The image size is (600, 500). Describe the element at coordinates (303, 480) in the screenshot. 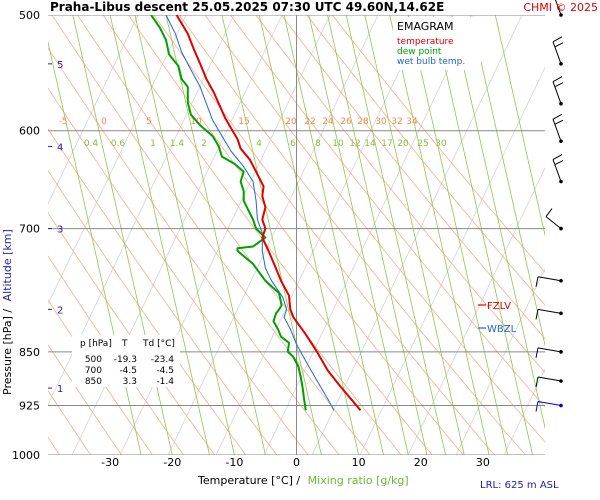

I see `x-axis-title: Temperature [°C] / Mixing ratio [g/kg]` at that location.